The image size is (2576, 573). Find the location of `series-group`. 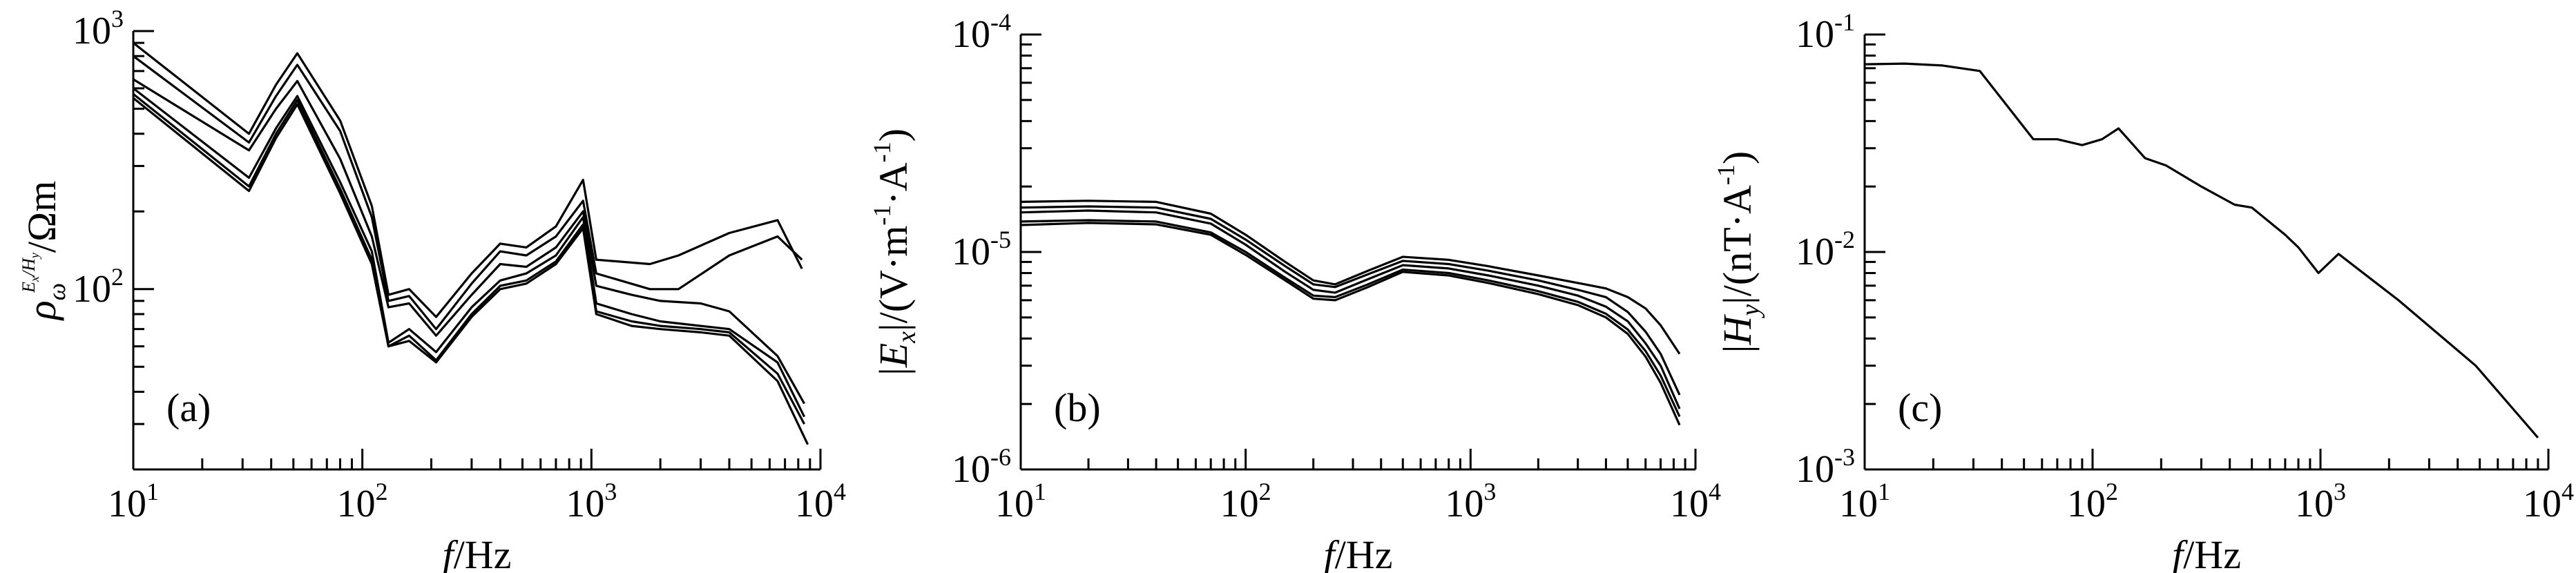

series-group is located at coordinates (1350, 313).